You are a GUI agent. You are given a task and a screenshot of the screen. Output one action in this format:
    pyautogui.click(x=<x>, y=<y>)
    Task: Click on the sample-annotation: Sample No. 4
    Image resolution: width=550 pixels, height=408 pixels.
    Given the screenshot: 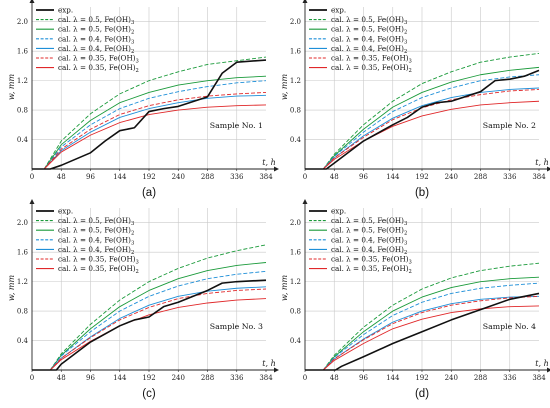 What is the action you would take?
    pyautogui.click(x=509, y=326)
    